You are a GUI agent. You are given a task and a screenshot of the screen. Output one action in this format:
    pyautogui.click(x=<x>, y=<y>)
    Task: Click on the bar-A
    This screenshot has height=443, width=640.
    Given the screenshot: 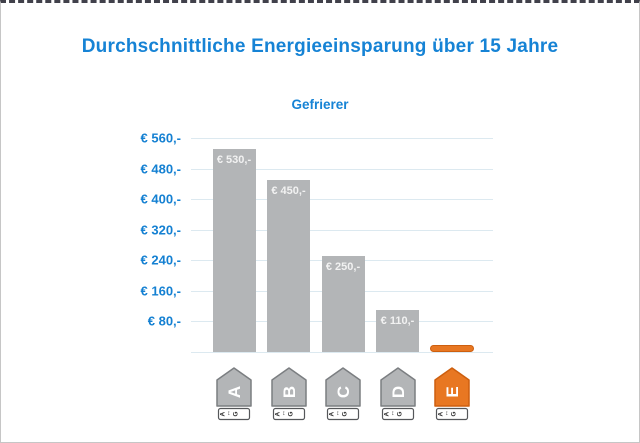 What is the action you would take?
    pyautogui.click(x=234, y=250)
    